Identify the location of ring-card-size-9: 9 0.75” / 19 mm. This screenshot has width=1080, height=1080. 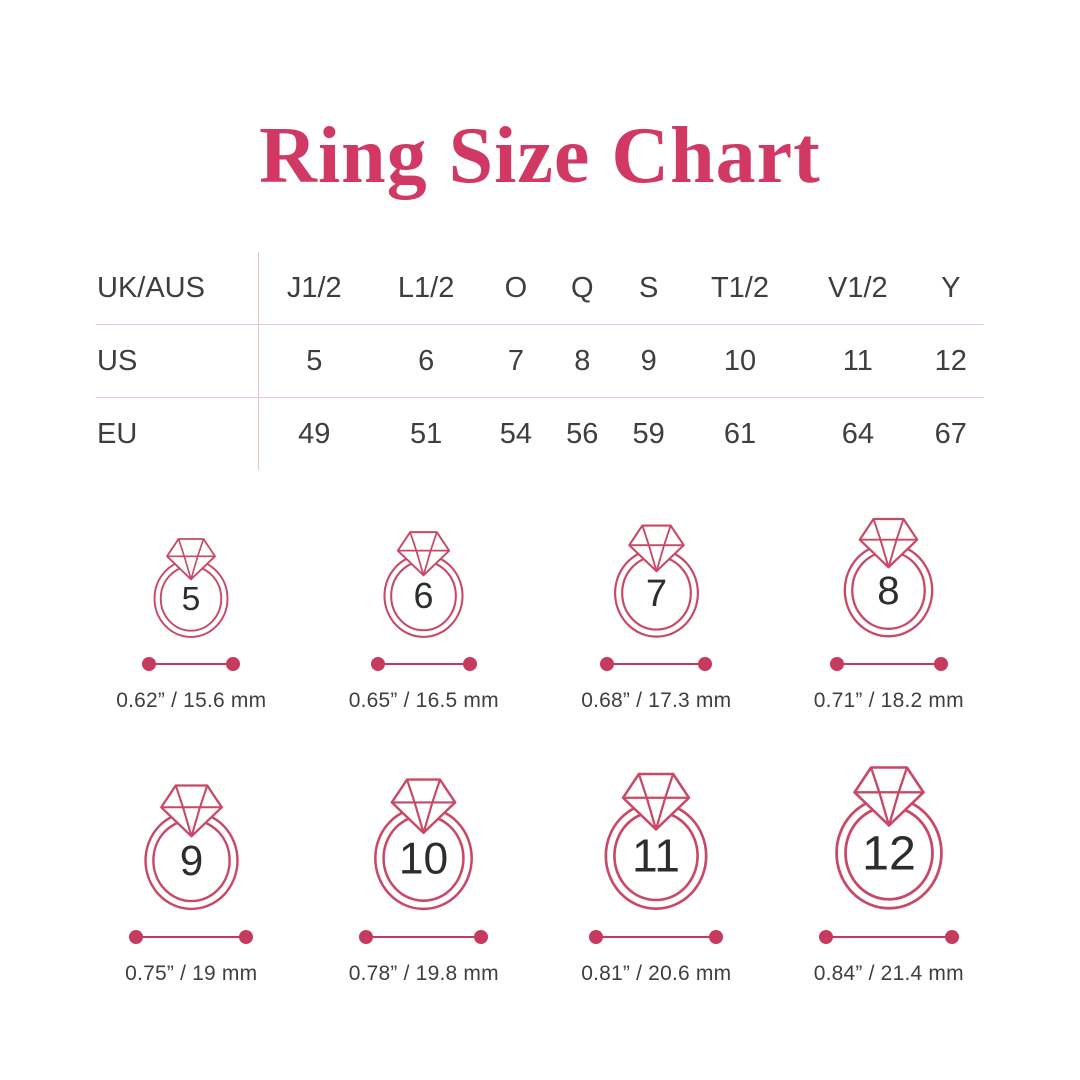
(191, 882).